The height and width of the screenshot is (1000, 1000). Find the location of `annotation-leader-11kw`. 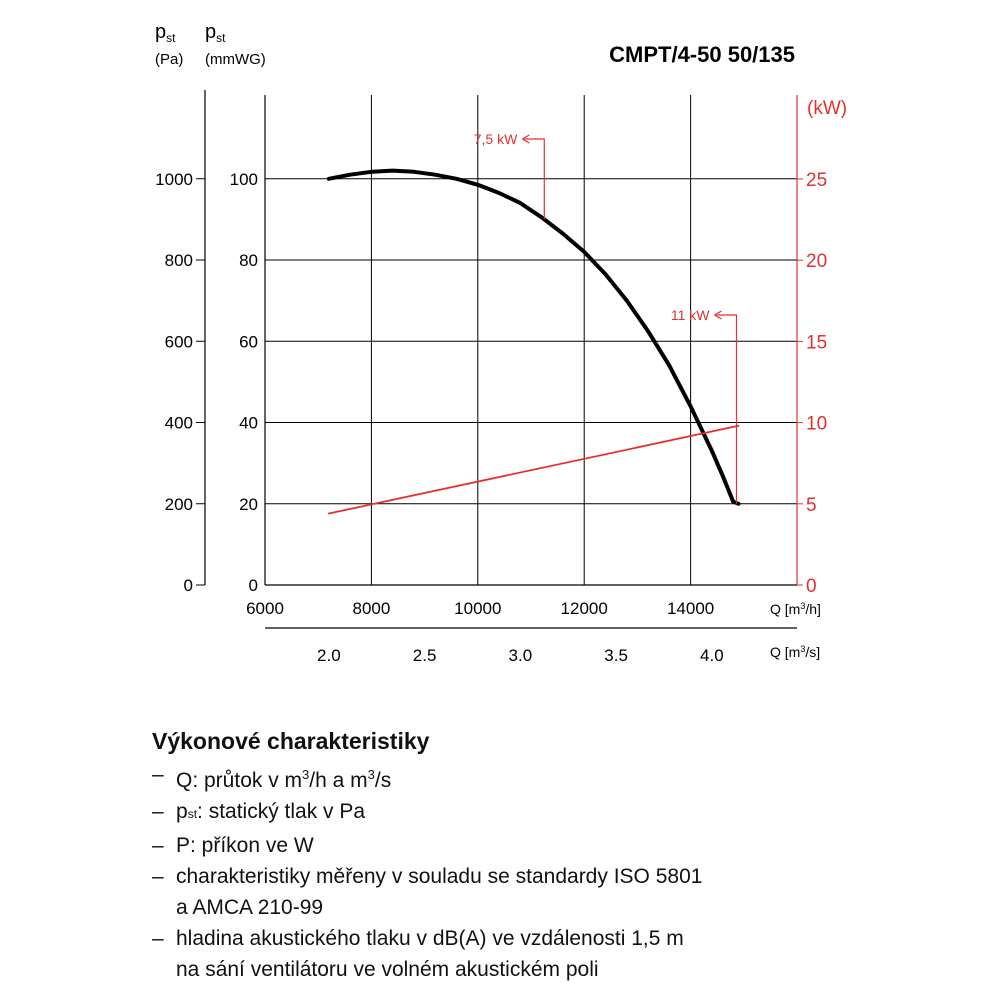

annotation-leader-11kw is located at coordinates (727, 409).